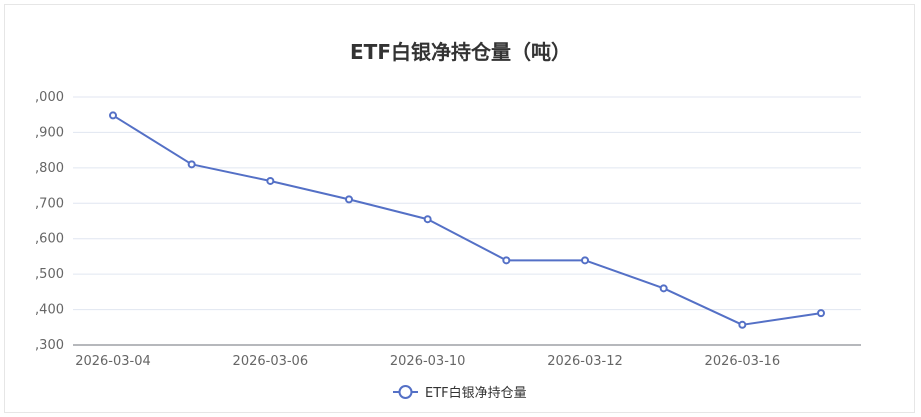  I want to click on y-tick-label: ,800, so click(49, 168).